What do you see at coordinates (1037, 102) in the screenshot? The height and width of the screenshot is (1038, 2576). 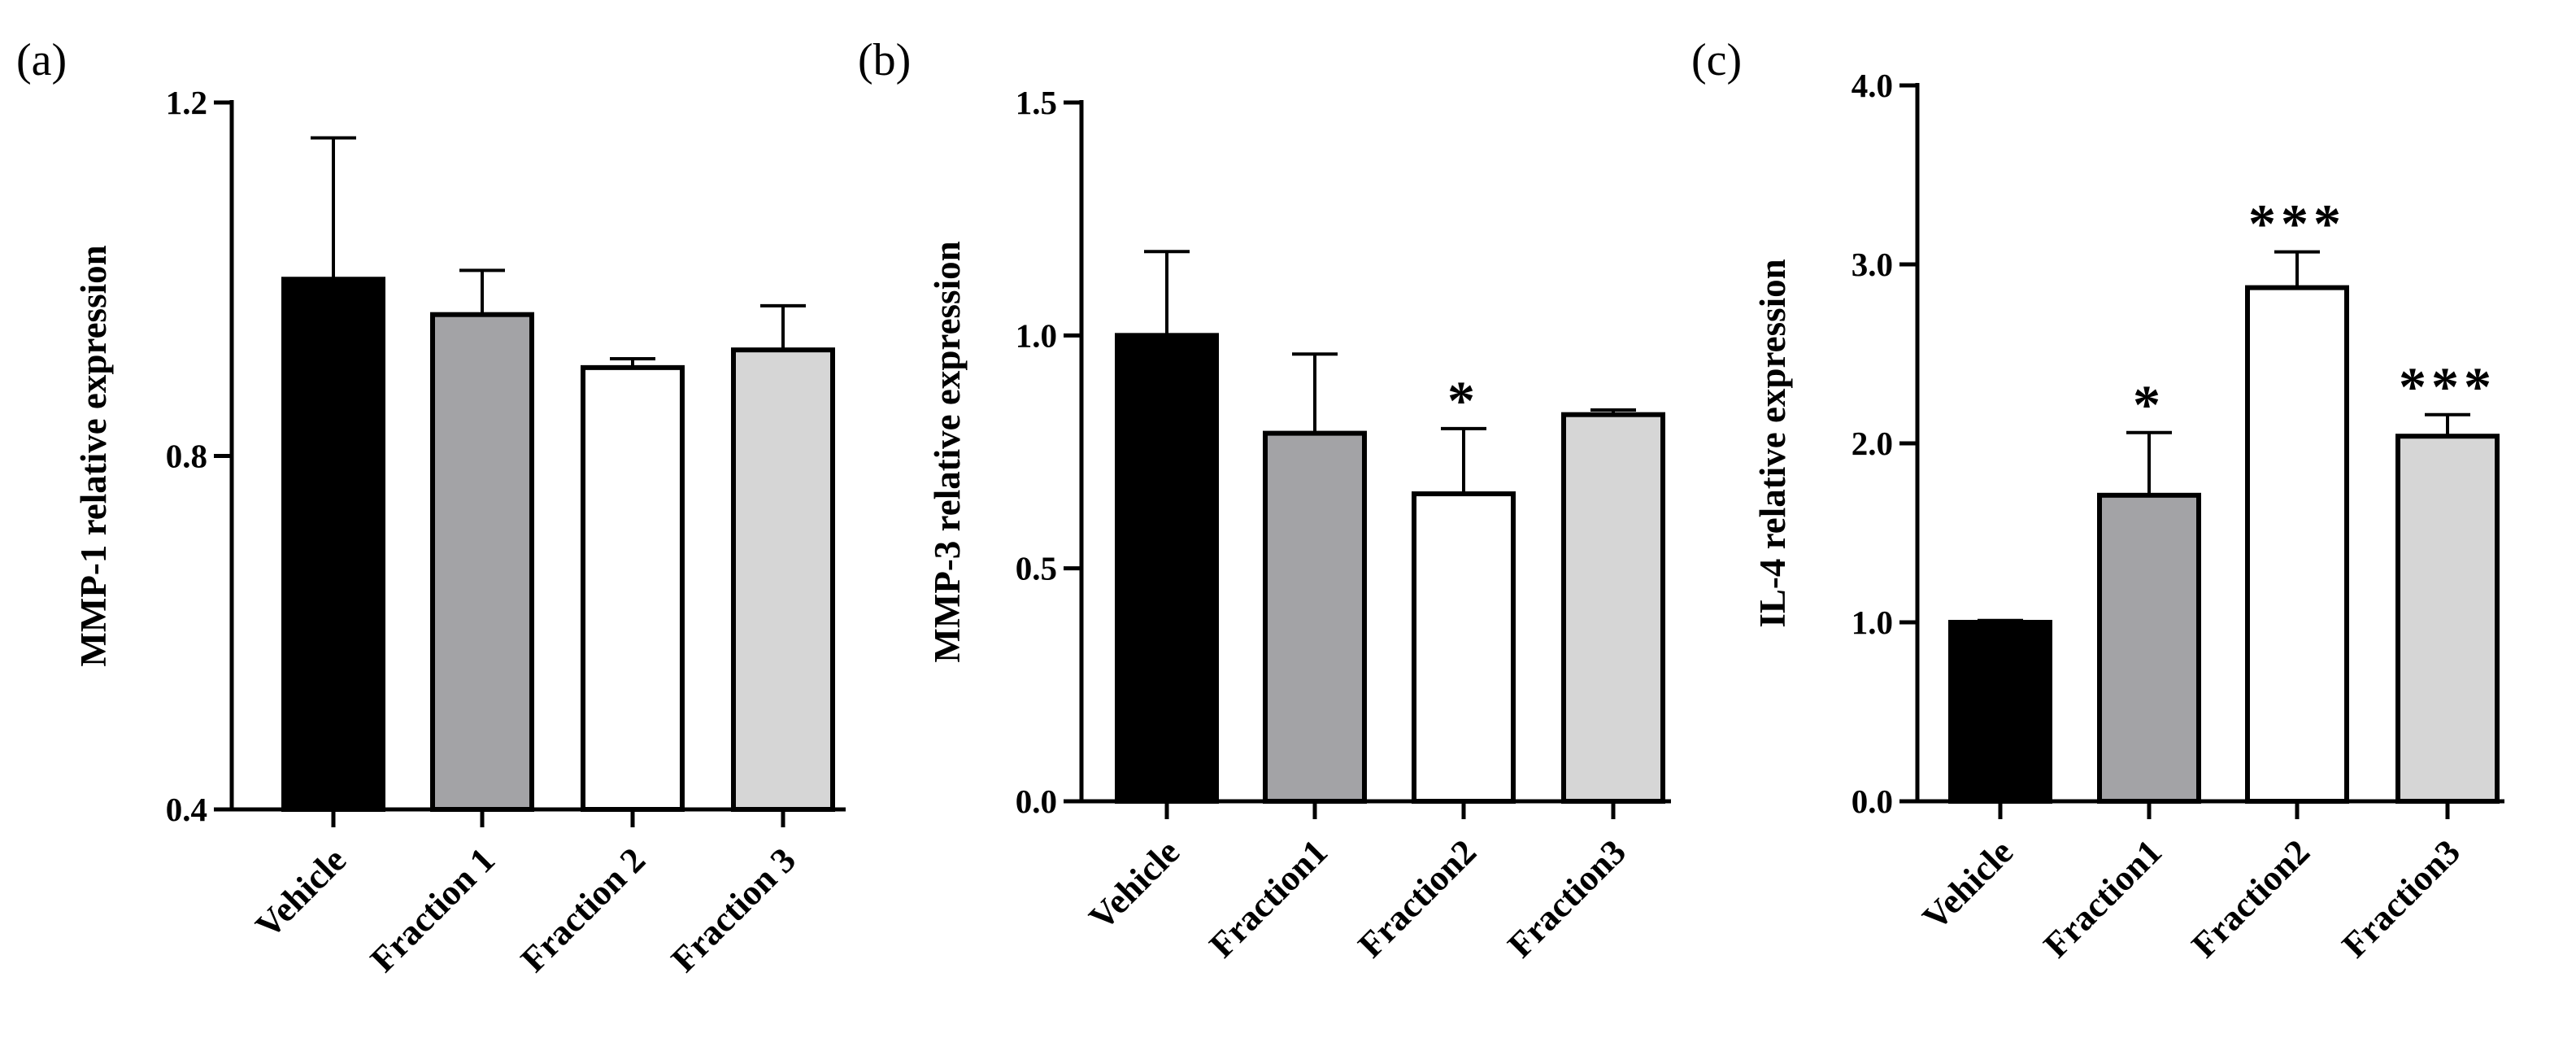 I see `y-tick-label: 1.5` at bounding box center [1037, 102].